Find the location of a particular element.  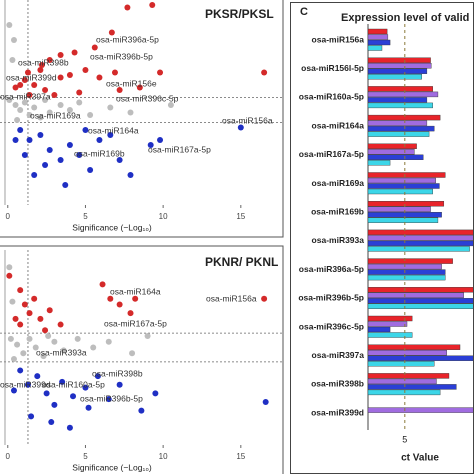

y-tick-label: osa-miR397a is located at coordinates (338, 355).